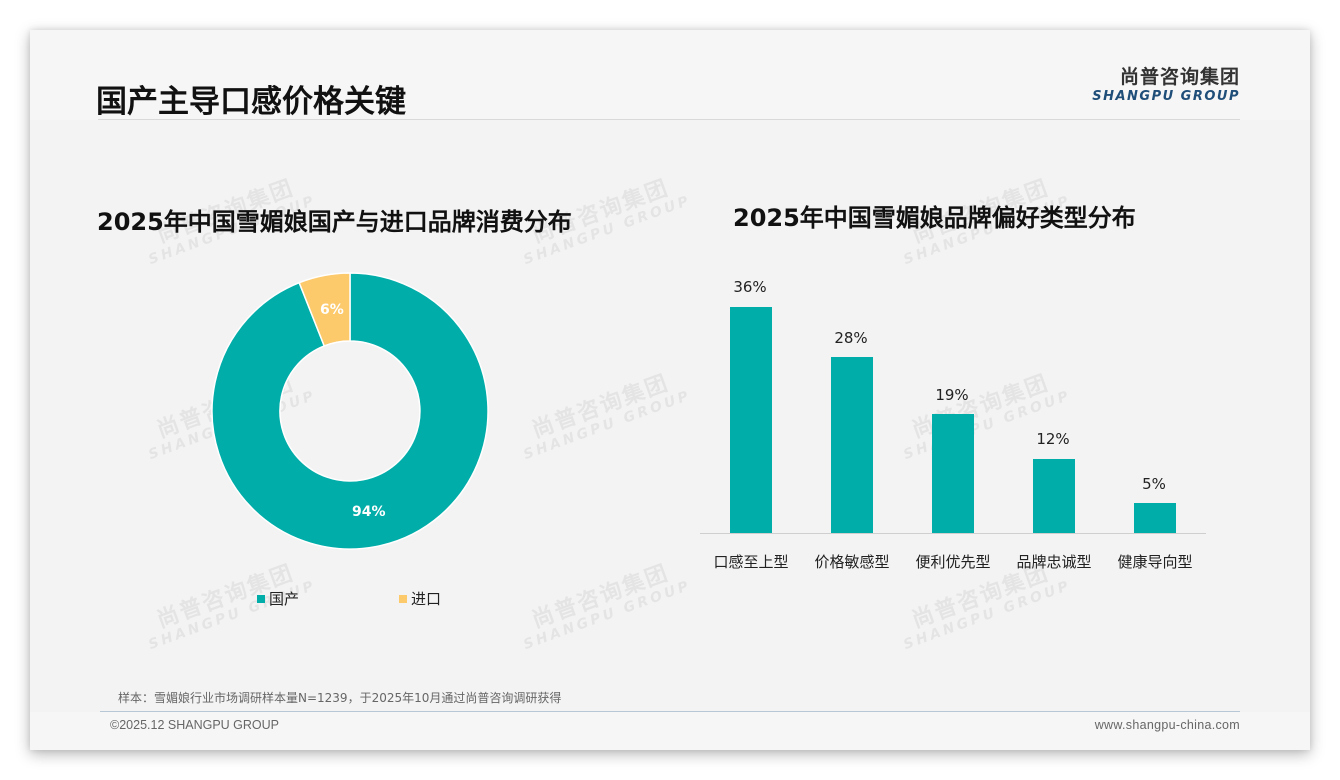 The image size is (1340, 780). I want to click on copyright: ©2025.12 SHANGPU GROUP, so click(194, 725).